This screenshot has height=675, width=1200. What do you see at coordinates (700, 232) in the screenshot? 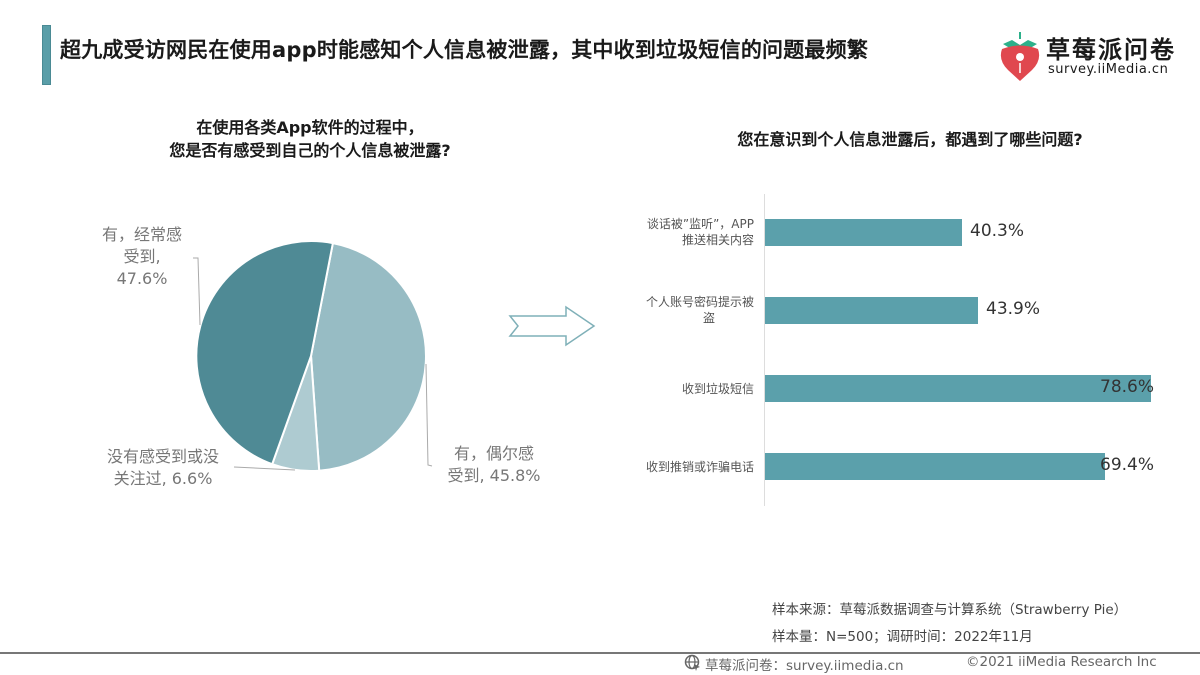
I see `bar-label-eavesdrop: 谈话被”监听”，APP 推送相关内容` at bounding box center [700, 232].